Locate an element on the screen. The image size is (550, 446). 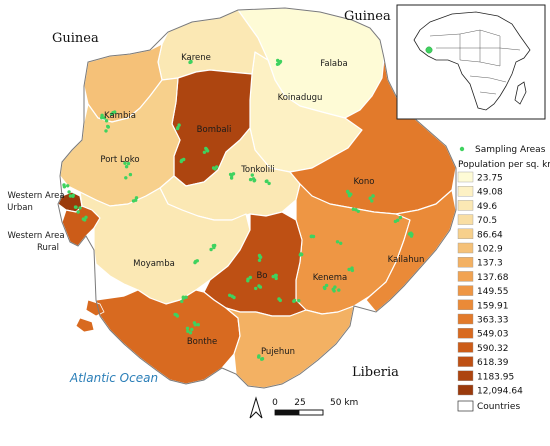
label-guinea-right: Guinea is located at coordinates (367, 16).